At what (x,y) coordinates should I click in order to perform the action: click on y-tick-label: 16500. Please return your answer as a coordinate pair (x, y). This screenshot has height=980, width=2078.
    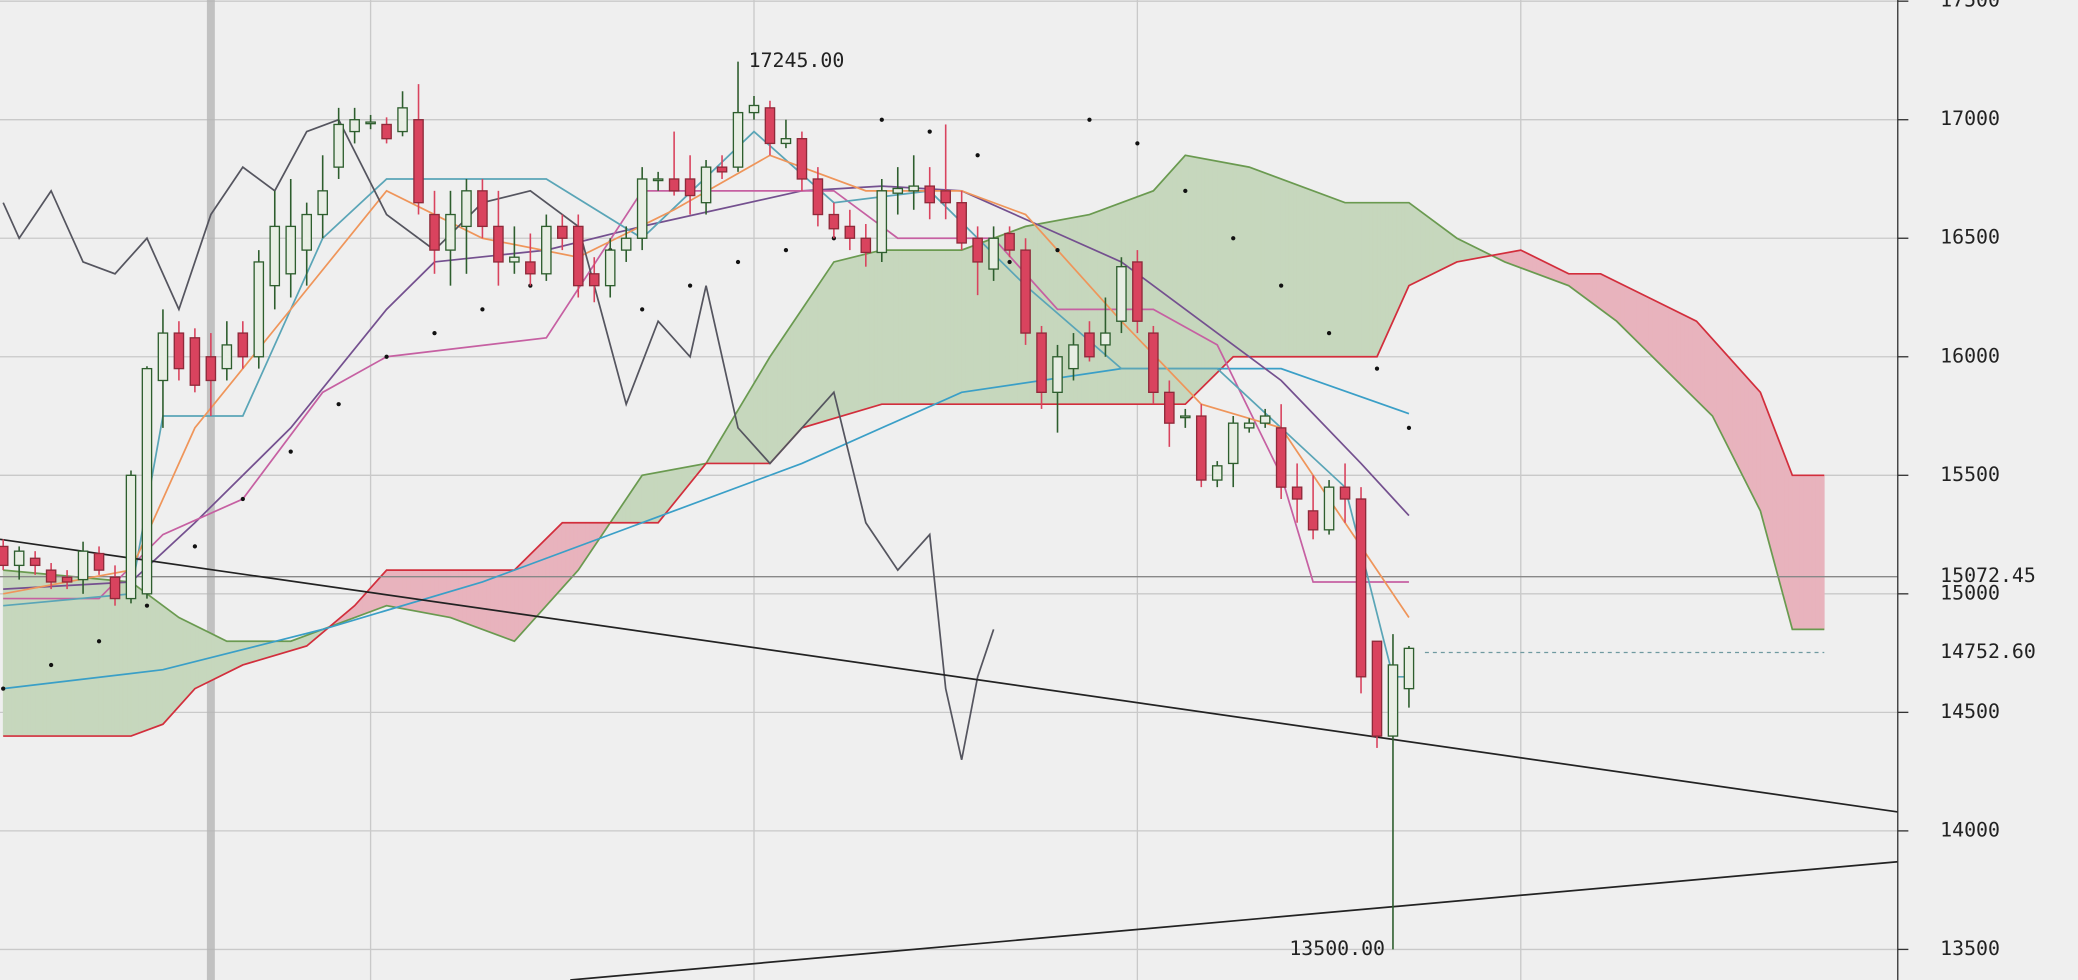
    Looking at the image, I should click on (1970, 237).